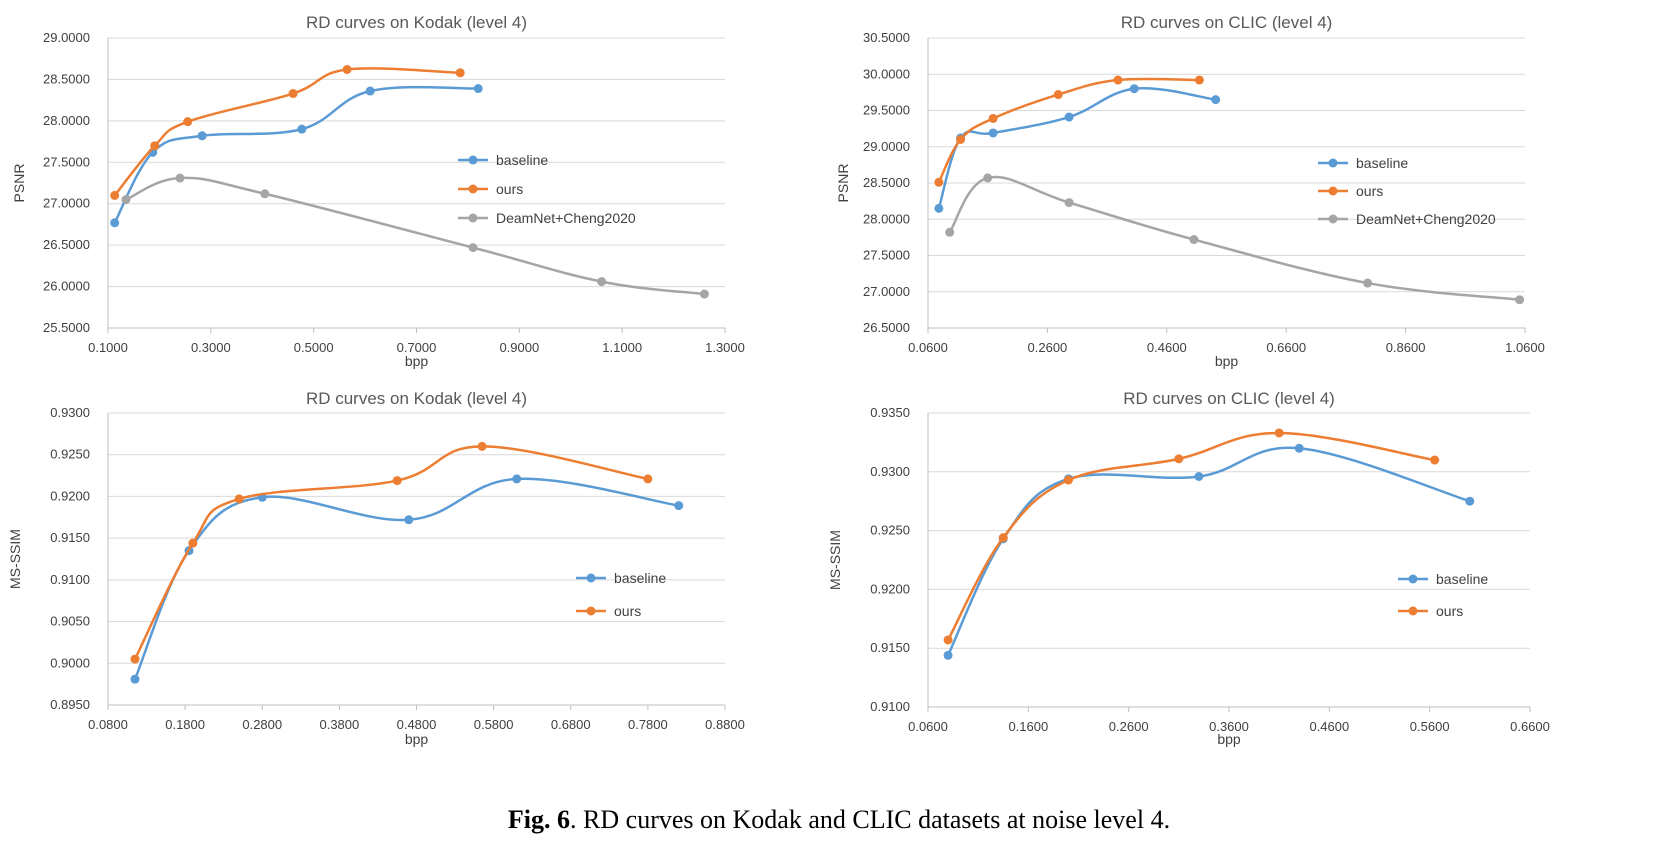  I want to click on y-tick-label: 26.5000, so click(886, 327).